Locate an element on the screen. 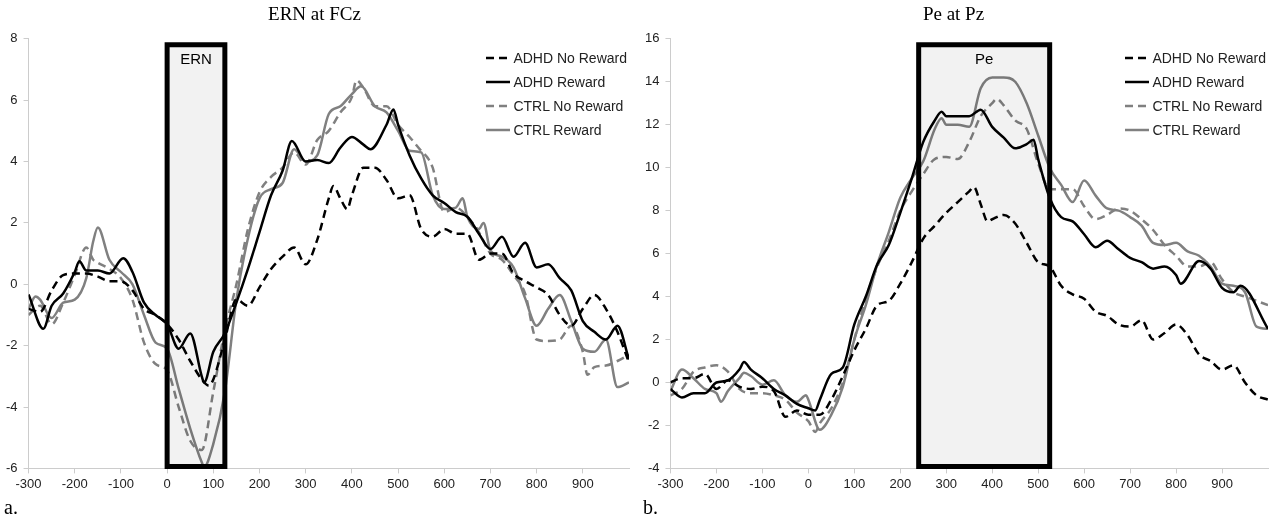 The width and height of the screenshot is (1279, 525). y-tick-label: -6 is located at coordinates (12, 467).